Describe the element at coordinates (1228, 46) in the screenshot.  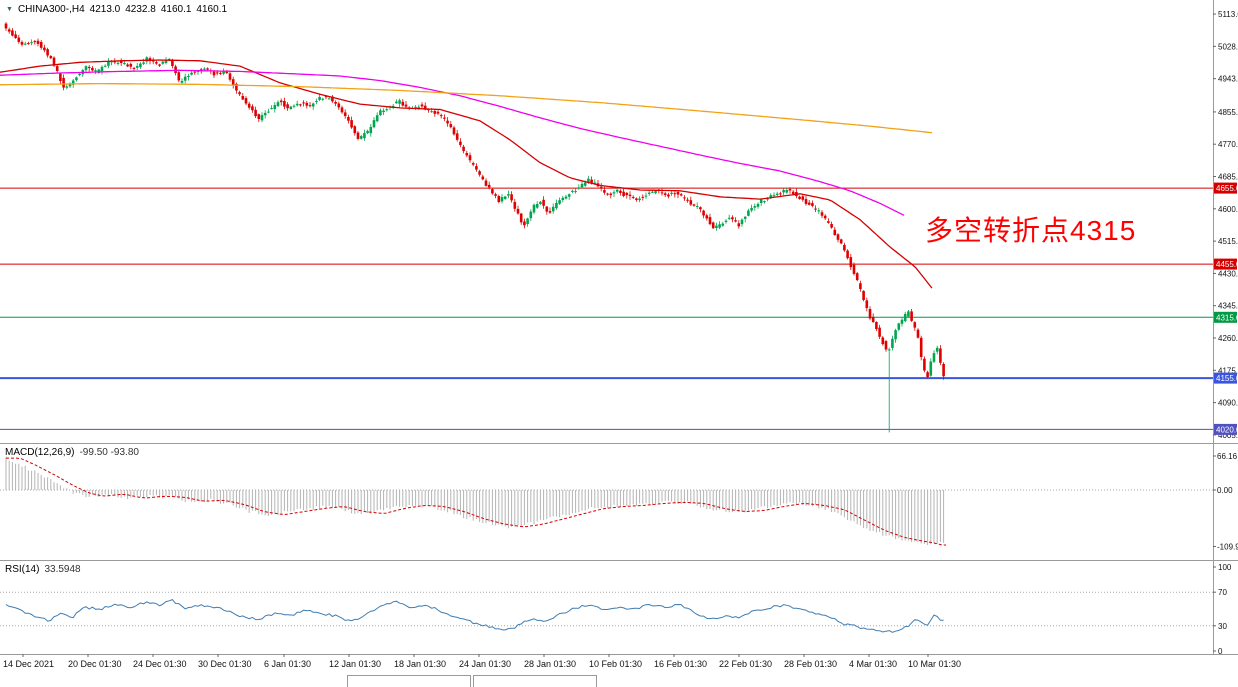
I see `price-tick-label: 5028.0` at that location.